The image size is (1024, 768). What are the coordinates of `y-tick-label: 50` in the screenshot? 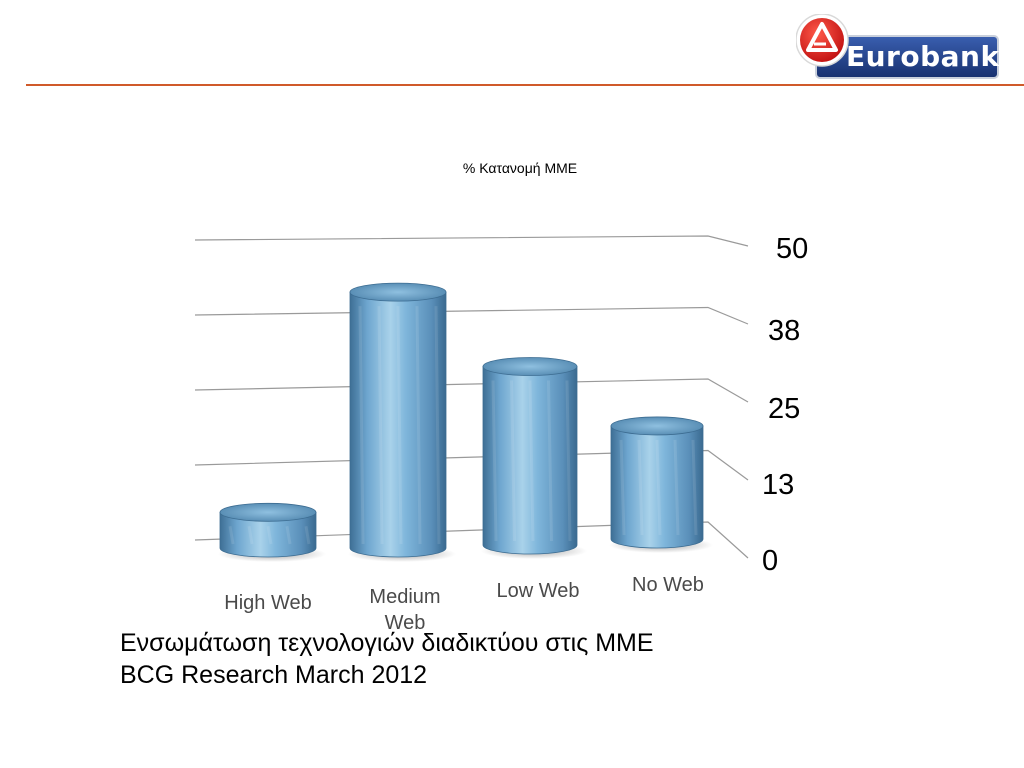 It's located at (792, 249).